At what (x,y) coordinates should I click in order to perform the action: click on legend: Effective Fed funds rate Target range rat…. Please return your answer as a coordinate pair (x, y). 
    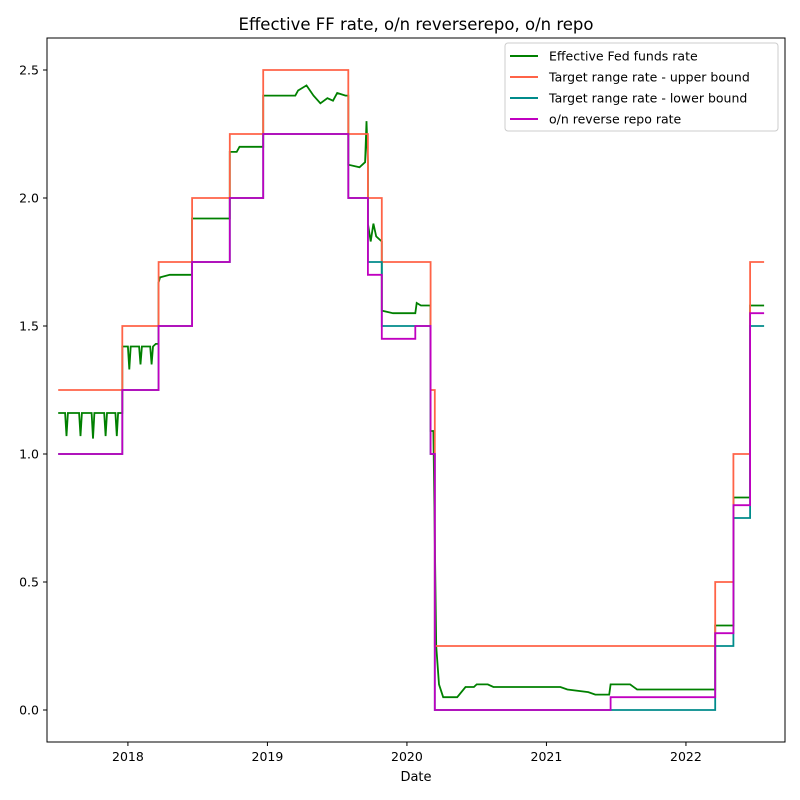
    Looking at the image, I should click on (641, 87).